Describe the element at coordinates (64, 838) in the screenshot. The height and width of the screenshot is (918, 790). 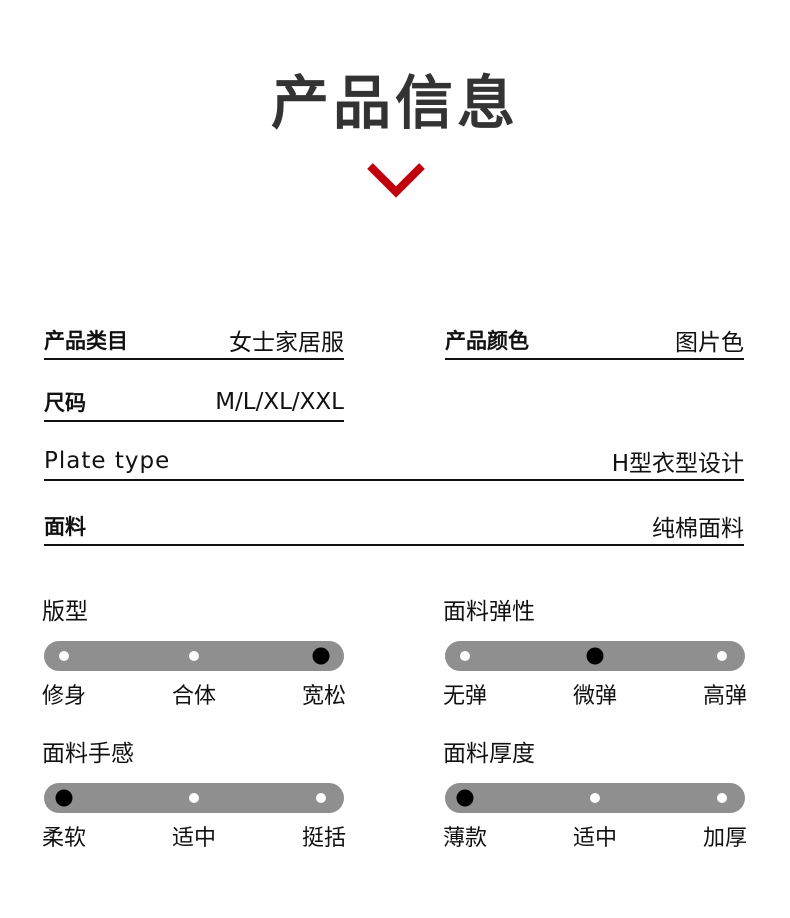
I see `scale-option-label: 柔软` at that location.